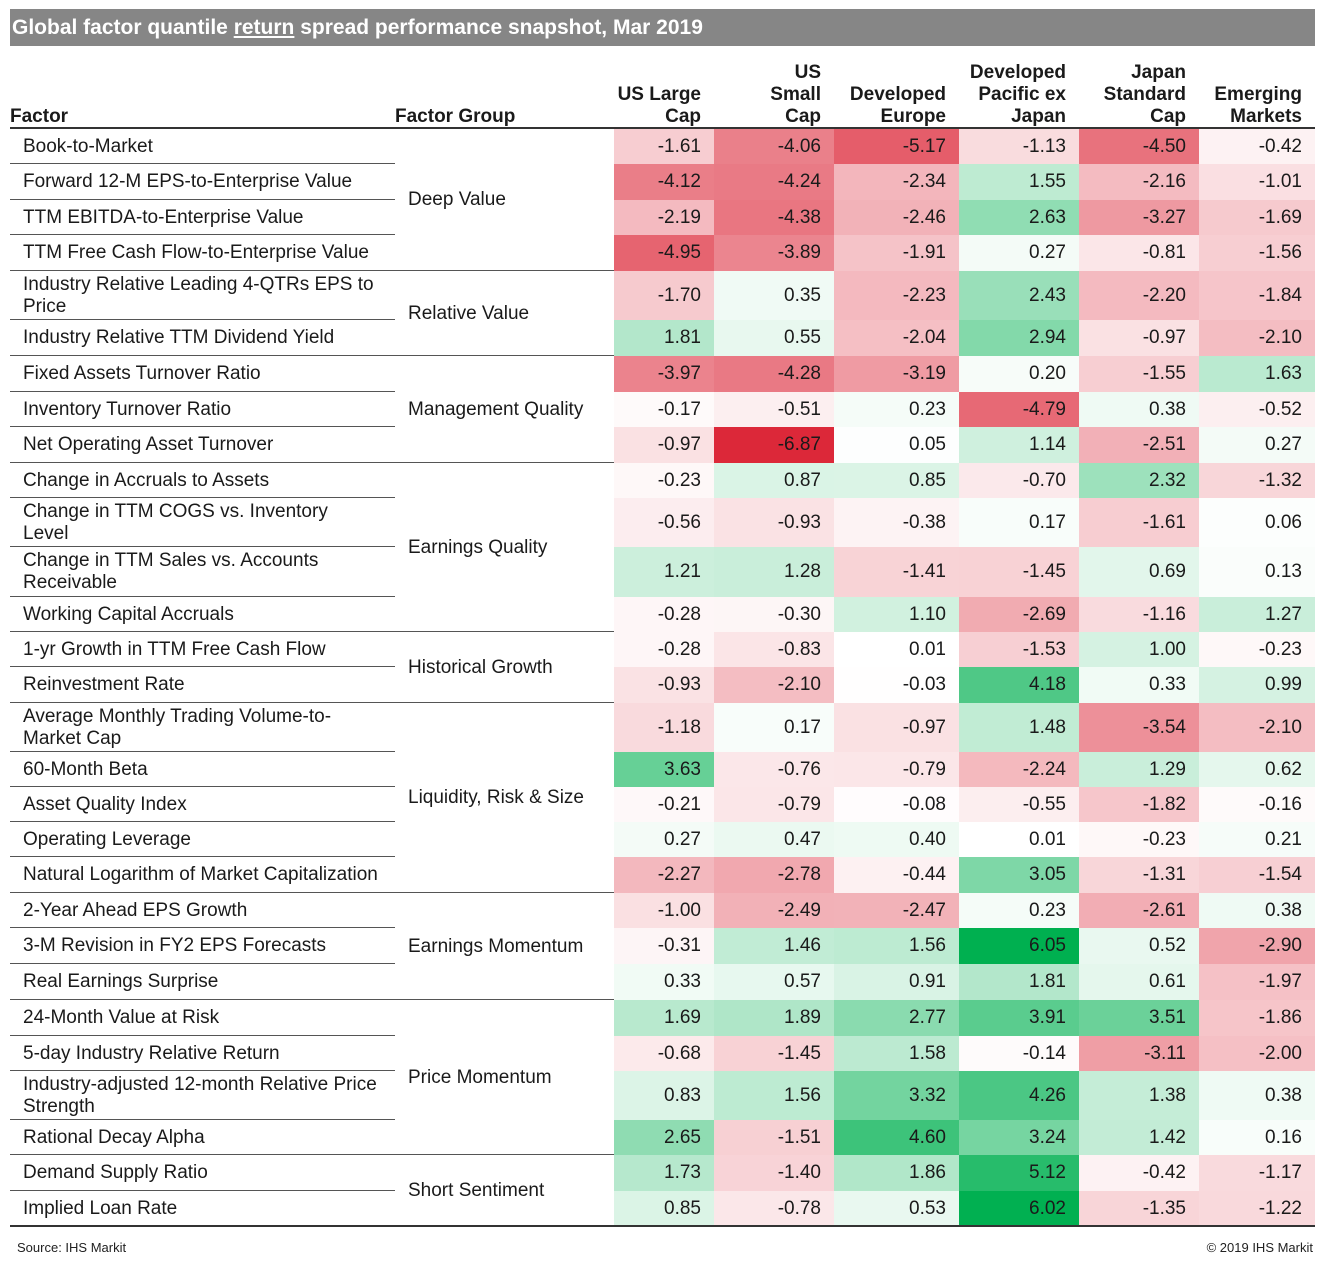  What do you see at coordinates (774, 146) in the screenshot?
I see `value-cell: -4.06` at bounding box center [774, 146].